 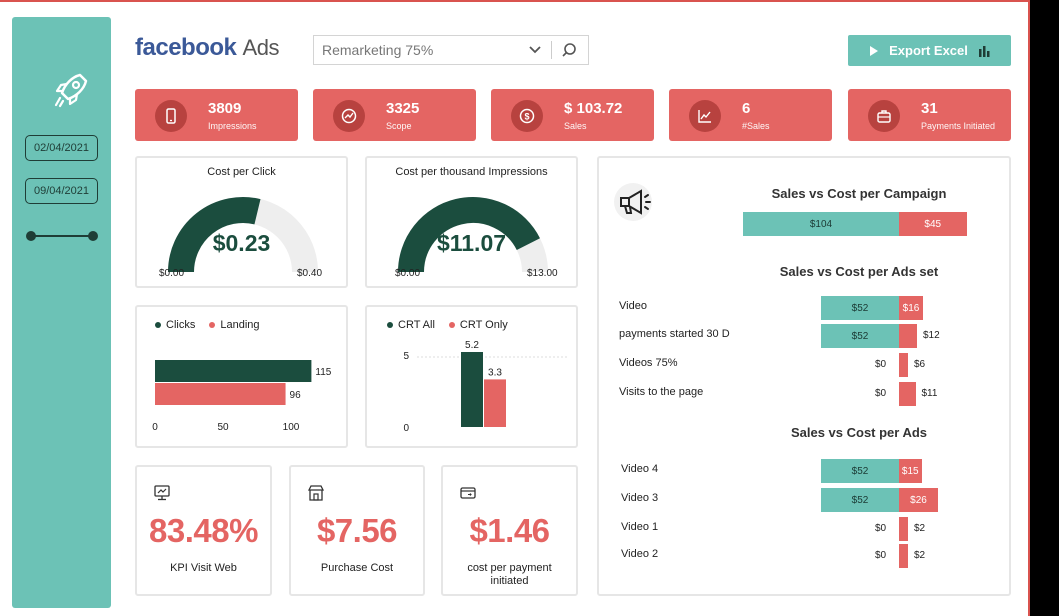 I want to click on kpi-value: 6, so click(x=746, y=108).